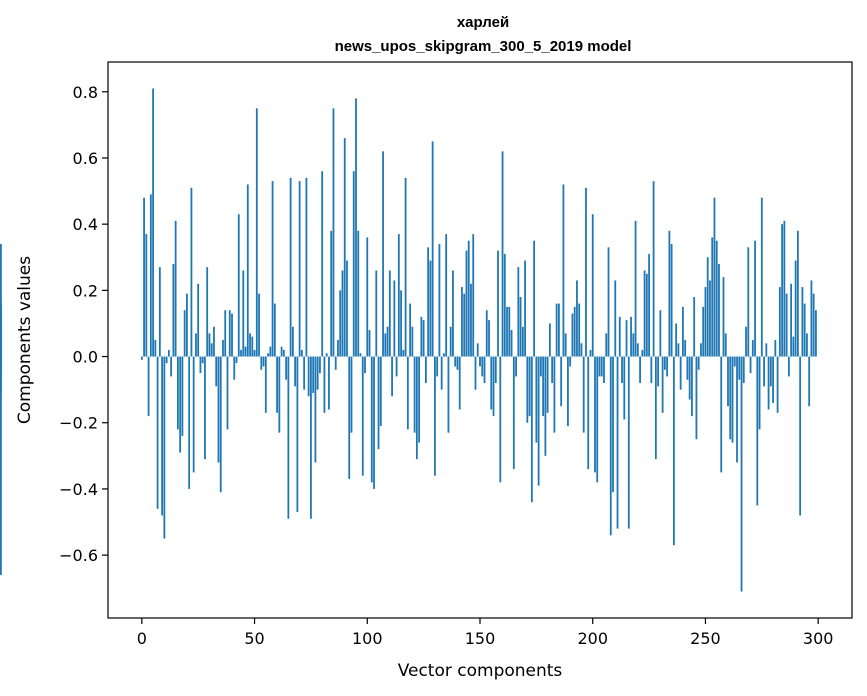 This screenshot has height=696, width=867. I want to click on y-axis-label: Components values, so click(25, 340).